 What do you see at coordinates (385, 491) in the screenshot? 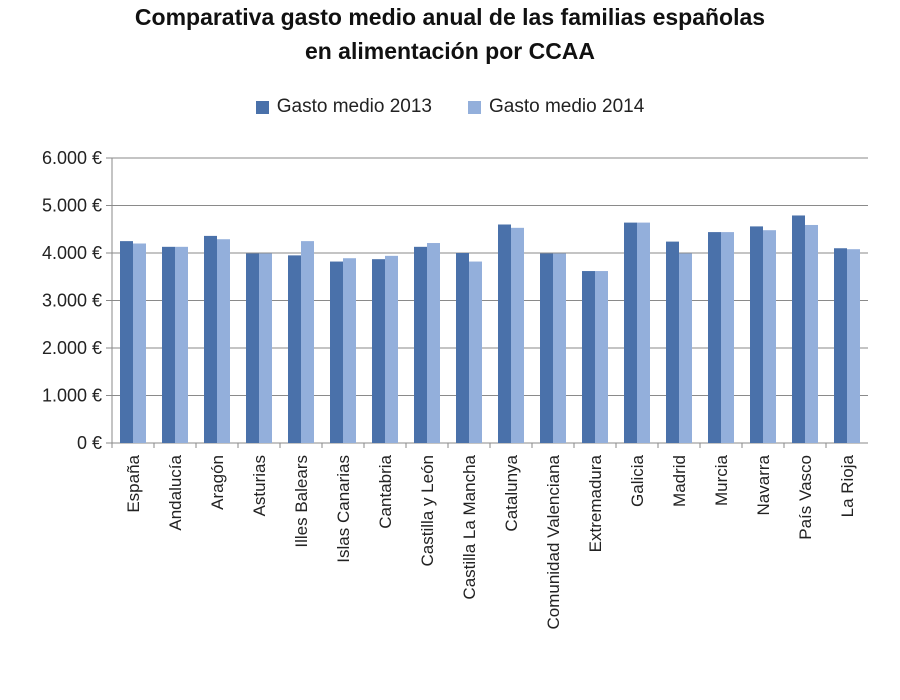
I see `x-category-label: Cantabria` at bounding box center [385, 491].